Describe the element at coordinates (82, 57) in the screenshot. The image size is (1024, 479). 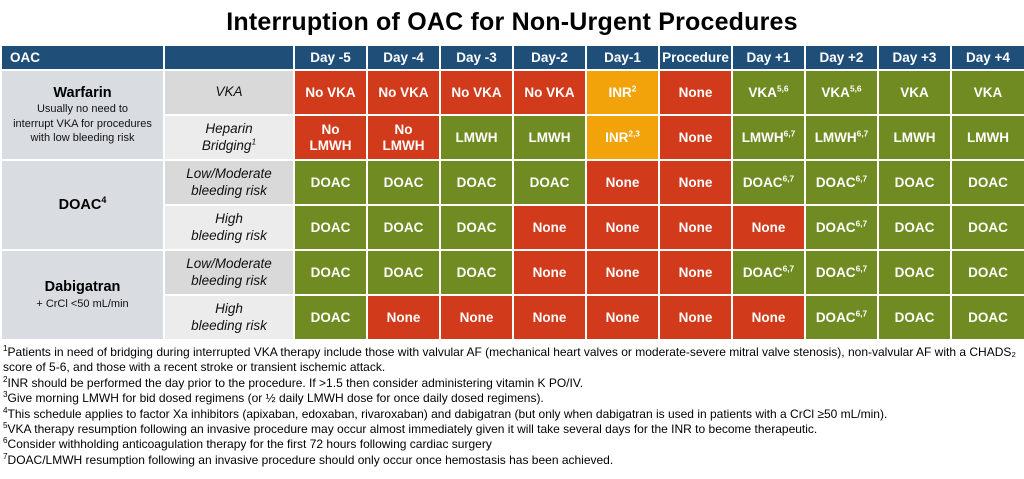
I see `header-cell-oac: OAC` at that location.